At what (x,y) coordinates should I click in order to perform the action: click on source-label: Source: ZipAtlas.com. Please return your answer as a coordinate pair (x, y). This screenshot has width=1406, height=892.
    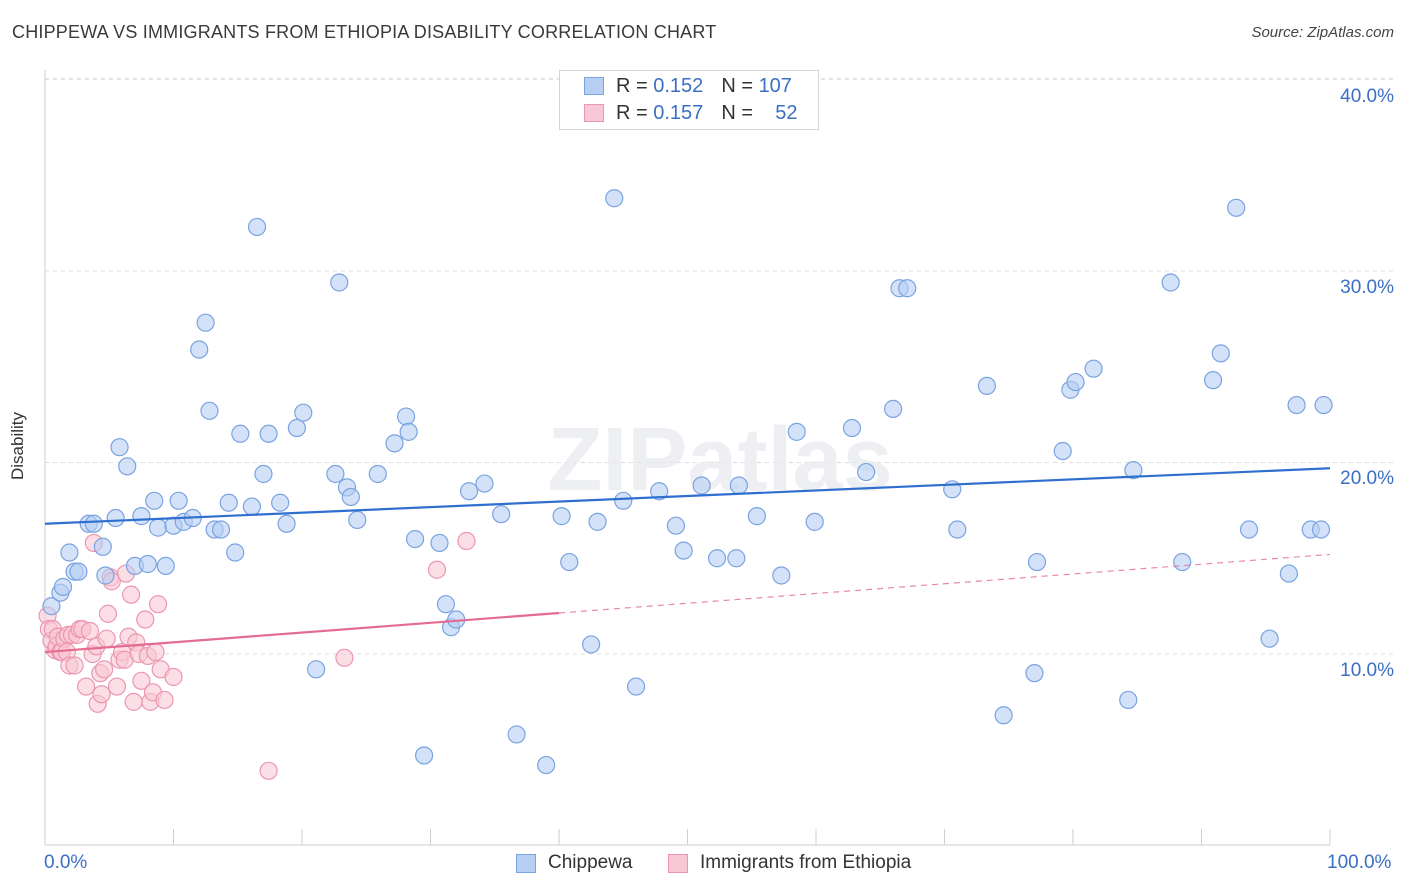
    Looking at the image, I should click on (1322, 32).